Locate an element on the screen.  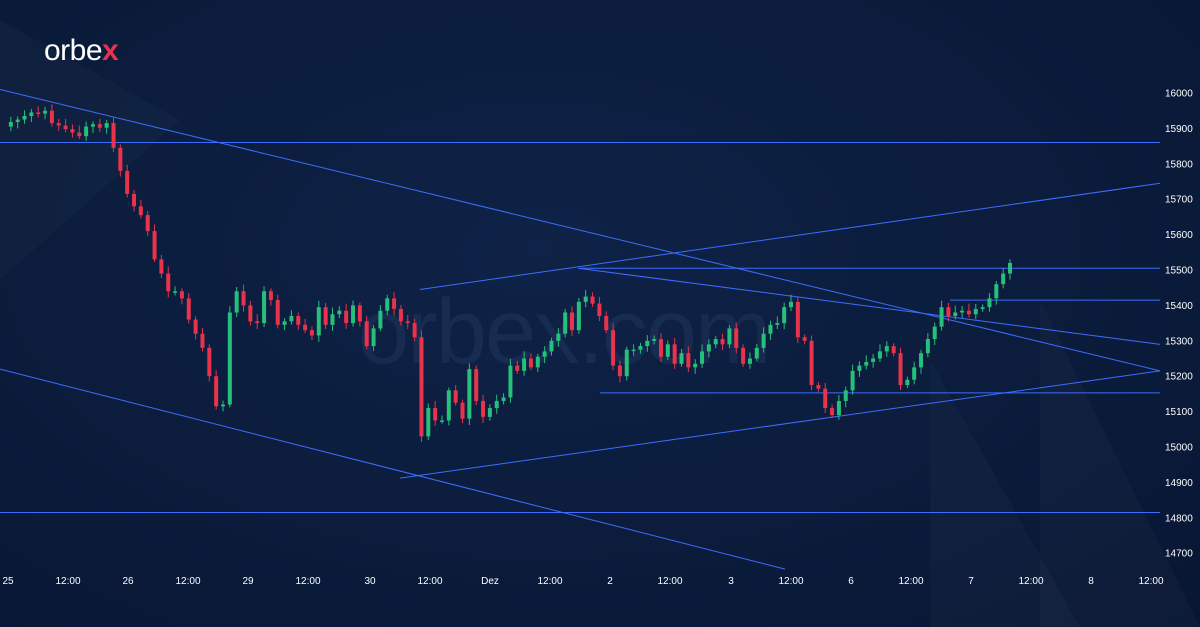
x-tick-label: 26 is located at coordinates (128, 581).